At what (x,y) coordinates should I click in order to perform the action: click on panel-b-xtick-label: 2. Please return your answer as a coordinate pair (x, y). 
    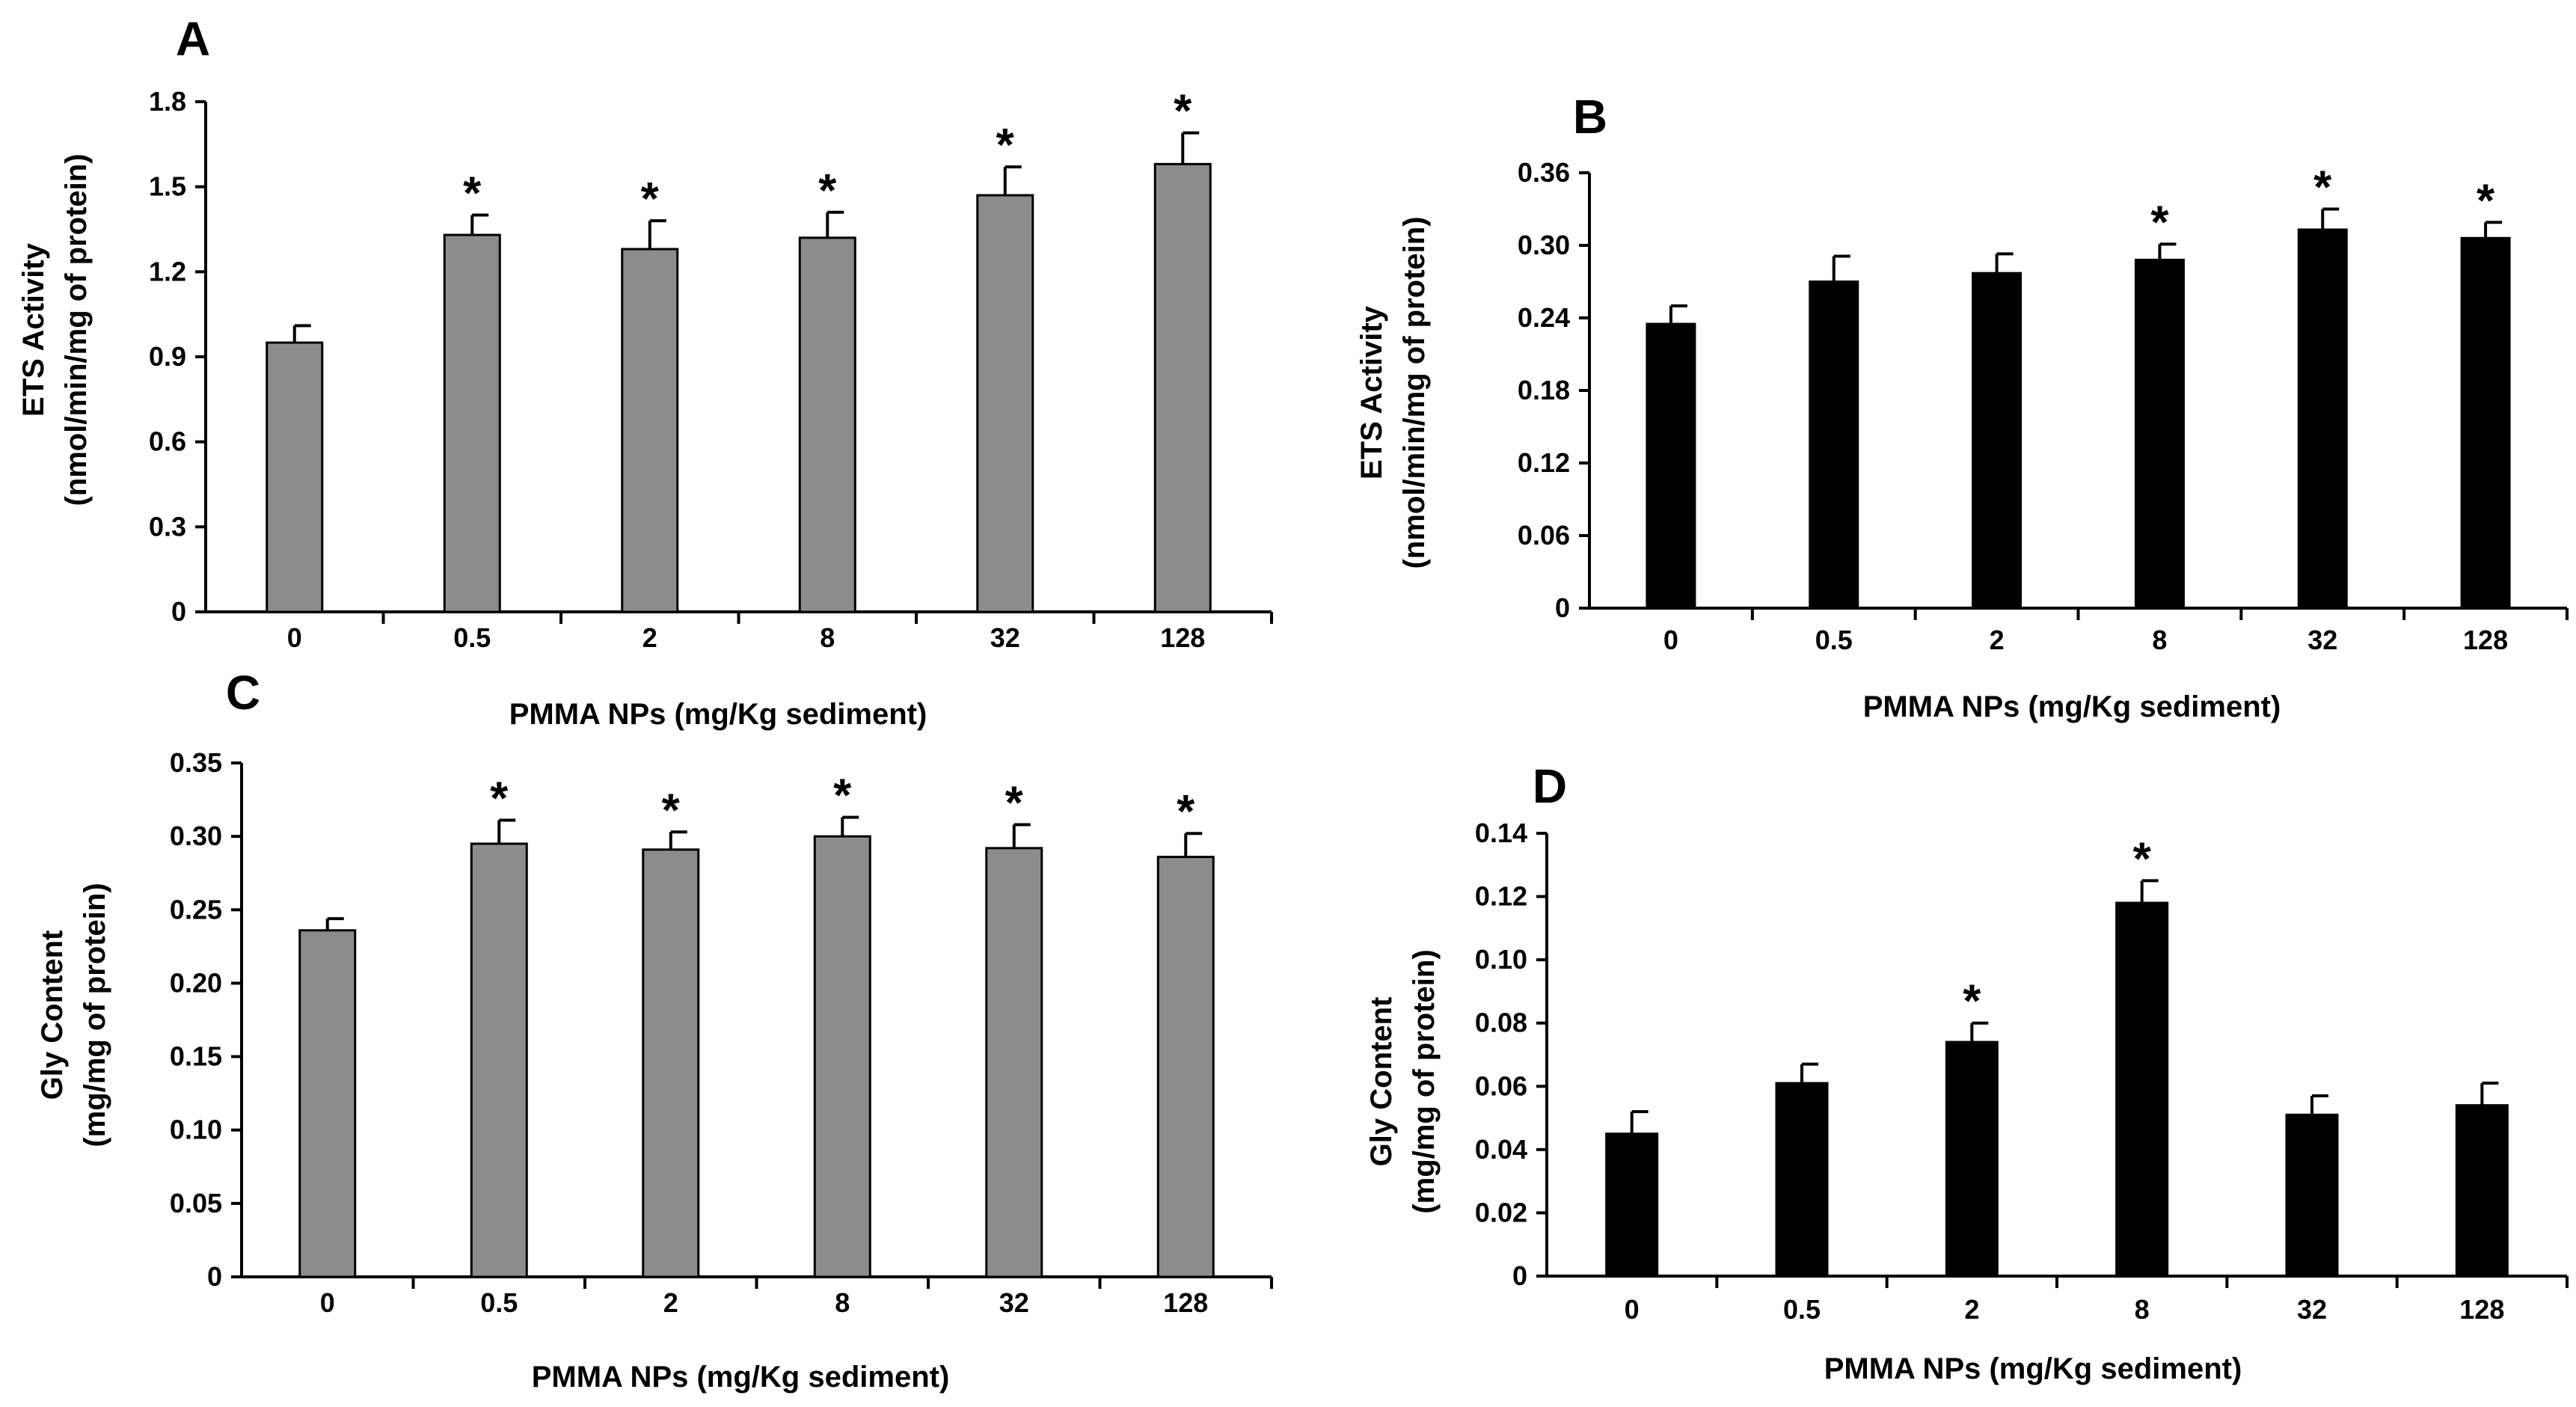
    Looking at the image, I should click on (1997, 640).